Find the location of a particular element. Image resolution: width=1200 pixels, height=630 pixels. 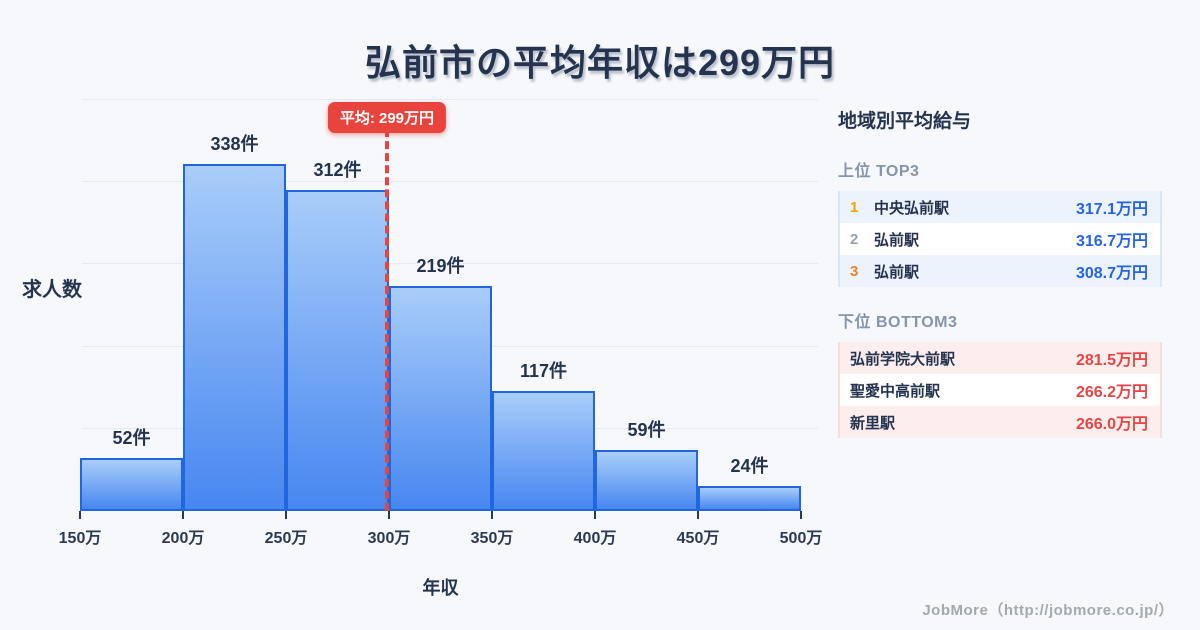

top3-heading: 上位 TOP3 is located at coordinates (879, 171).